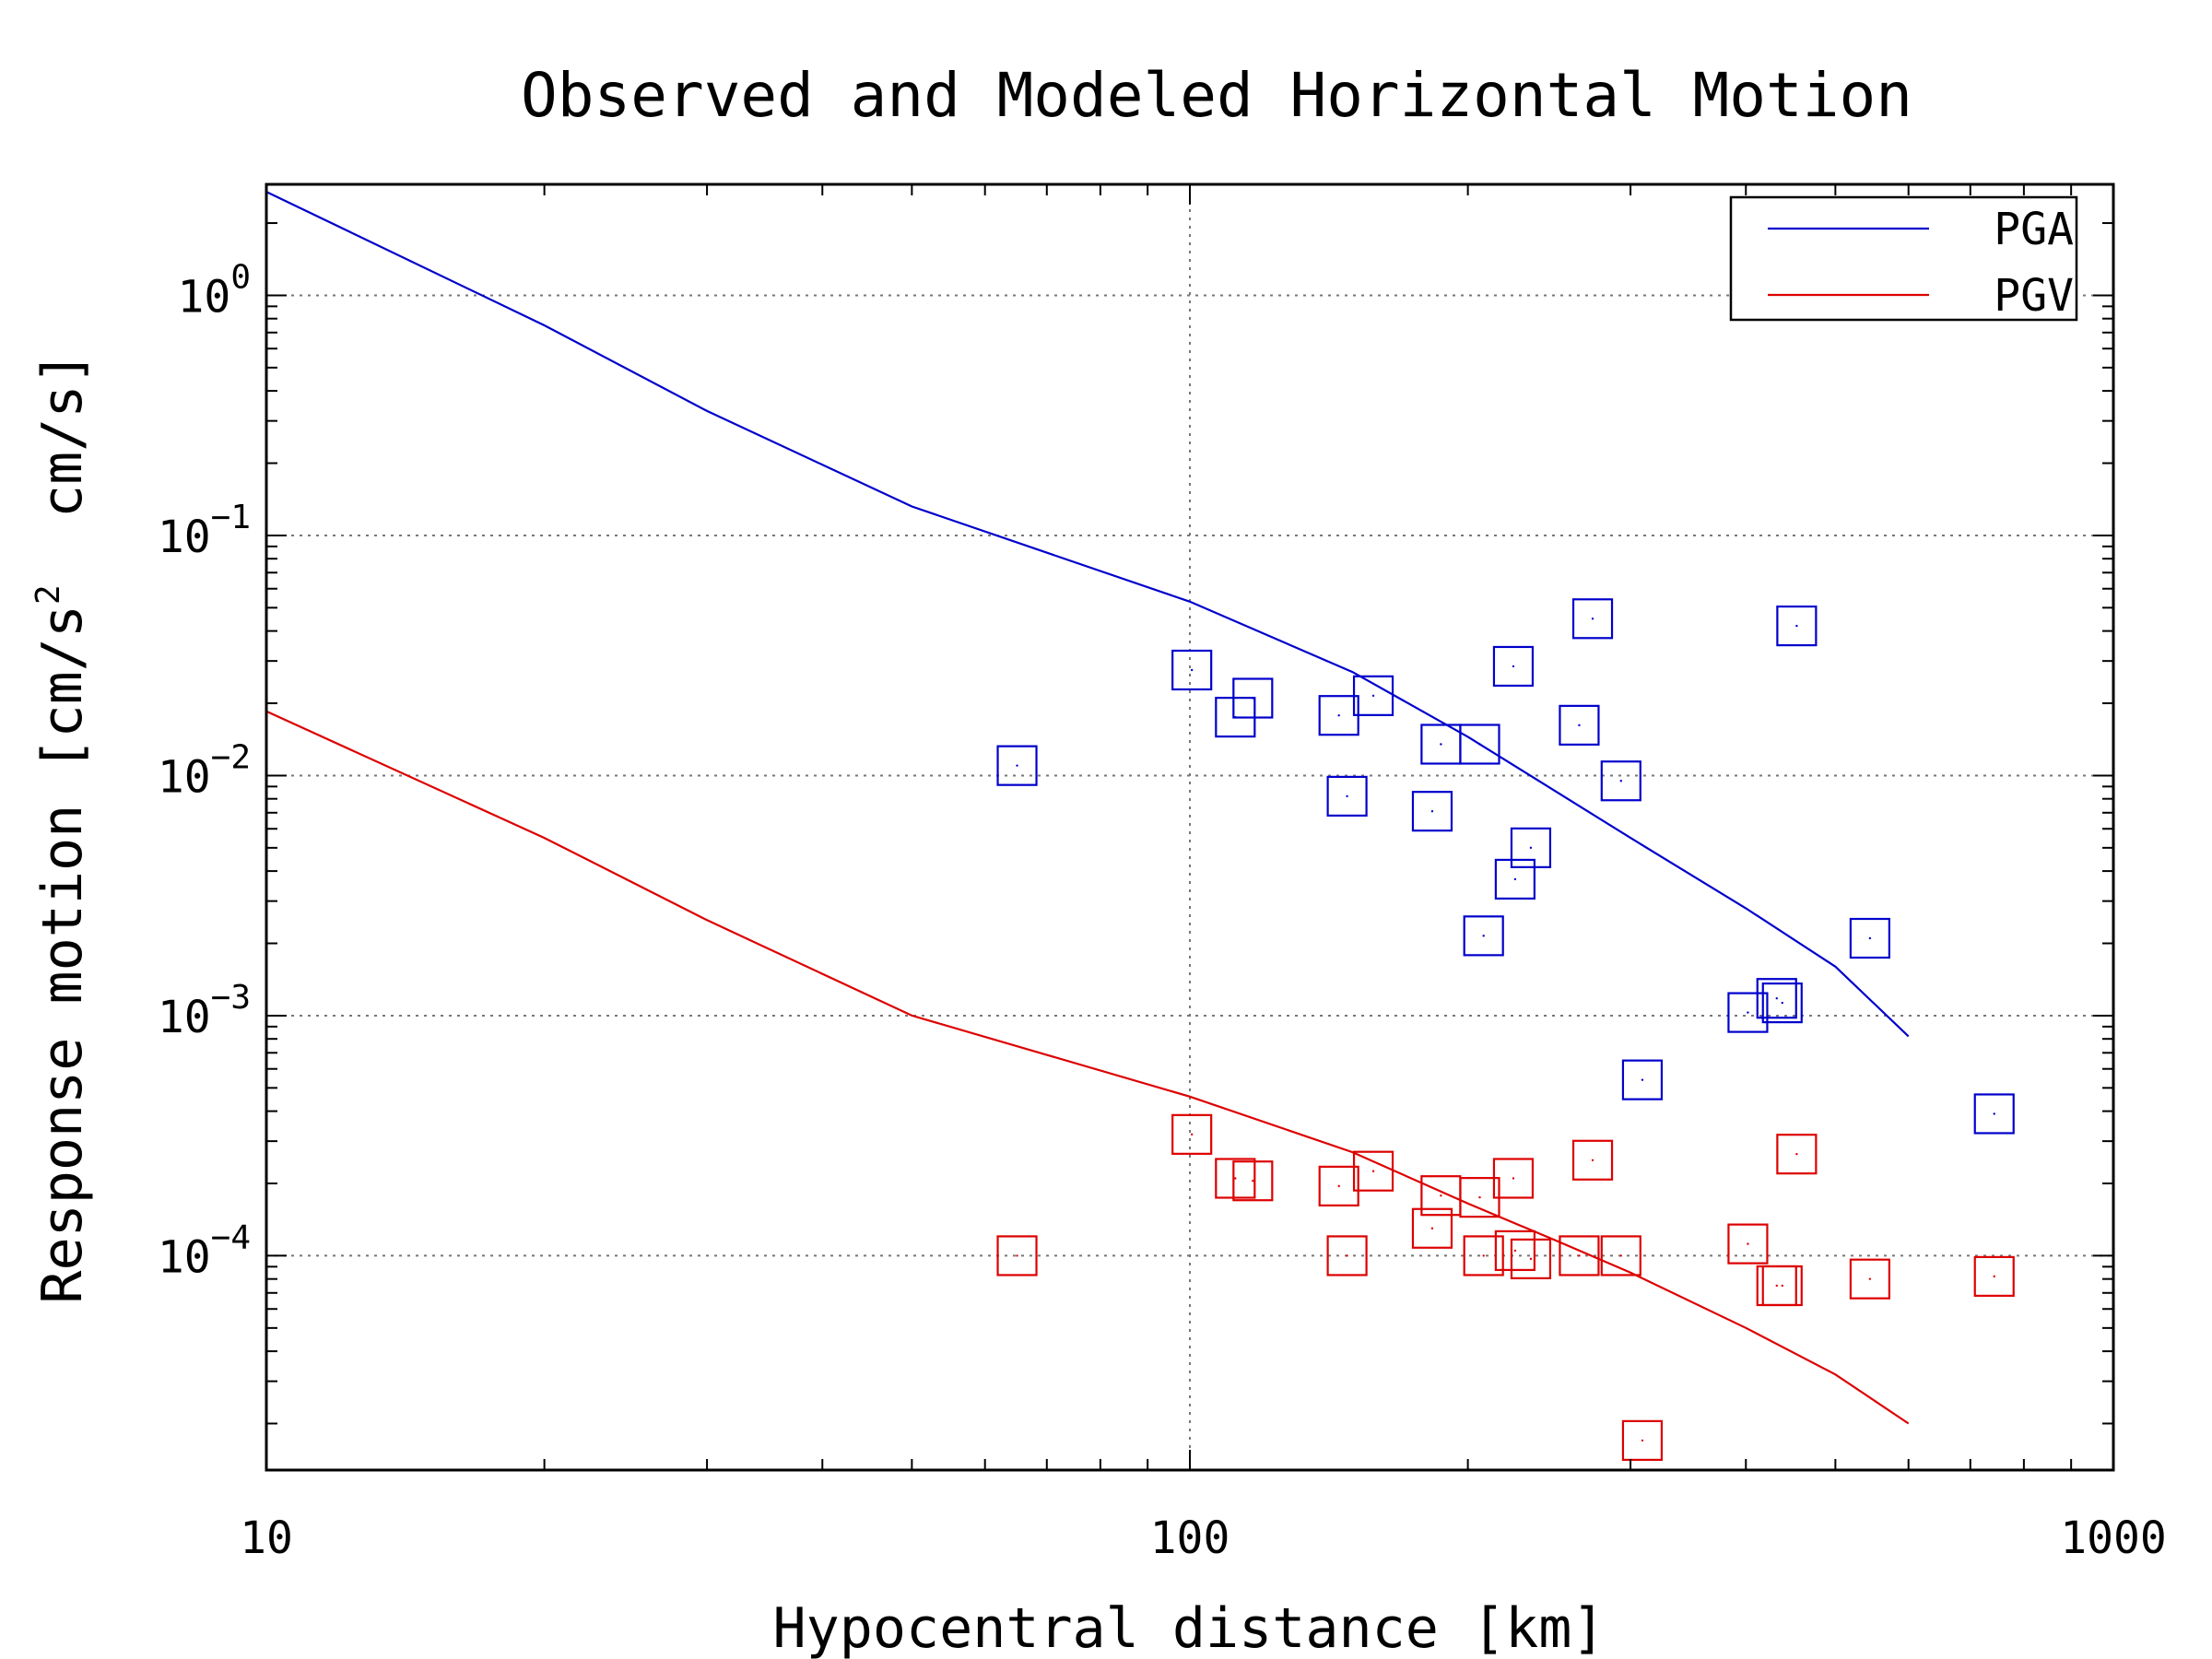 This screenshot has height=1659, width=2212. I want to click on y-tick-label: 10⁻¹, so click(204, 531).